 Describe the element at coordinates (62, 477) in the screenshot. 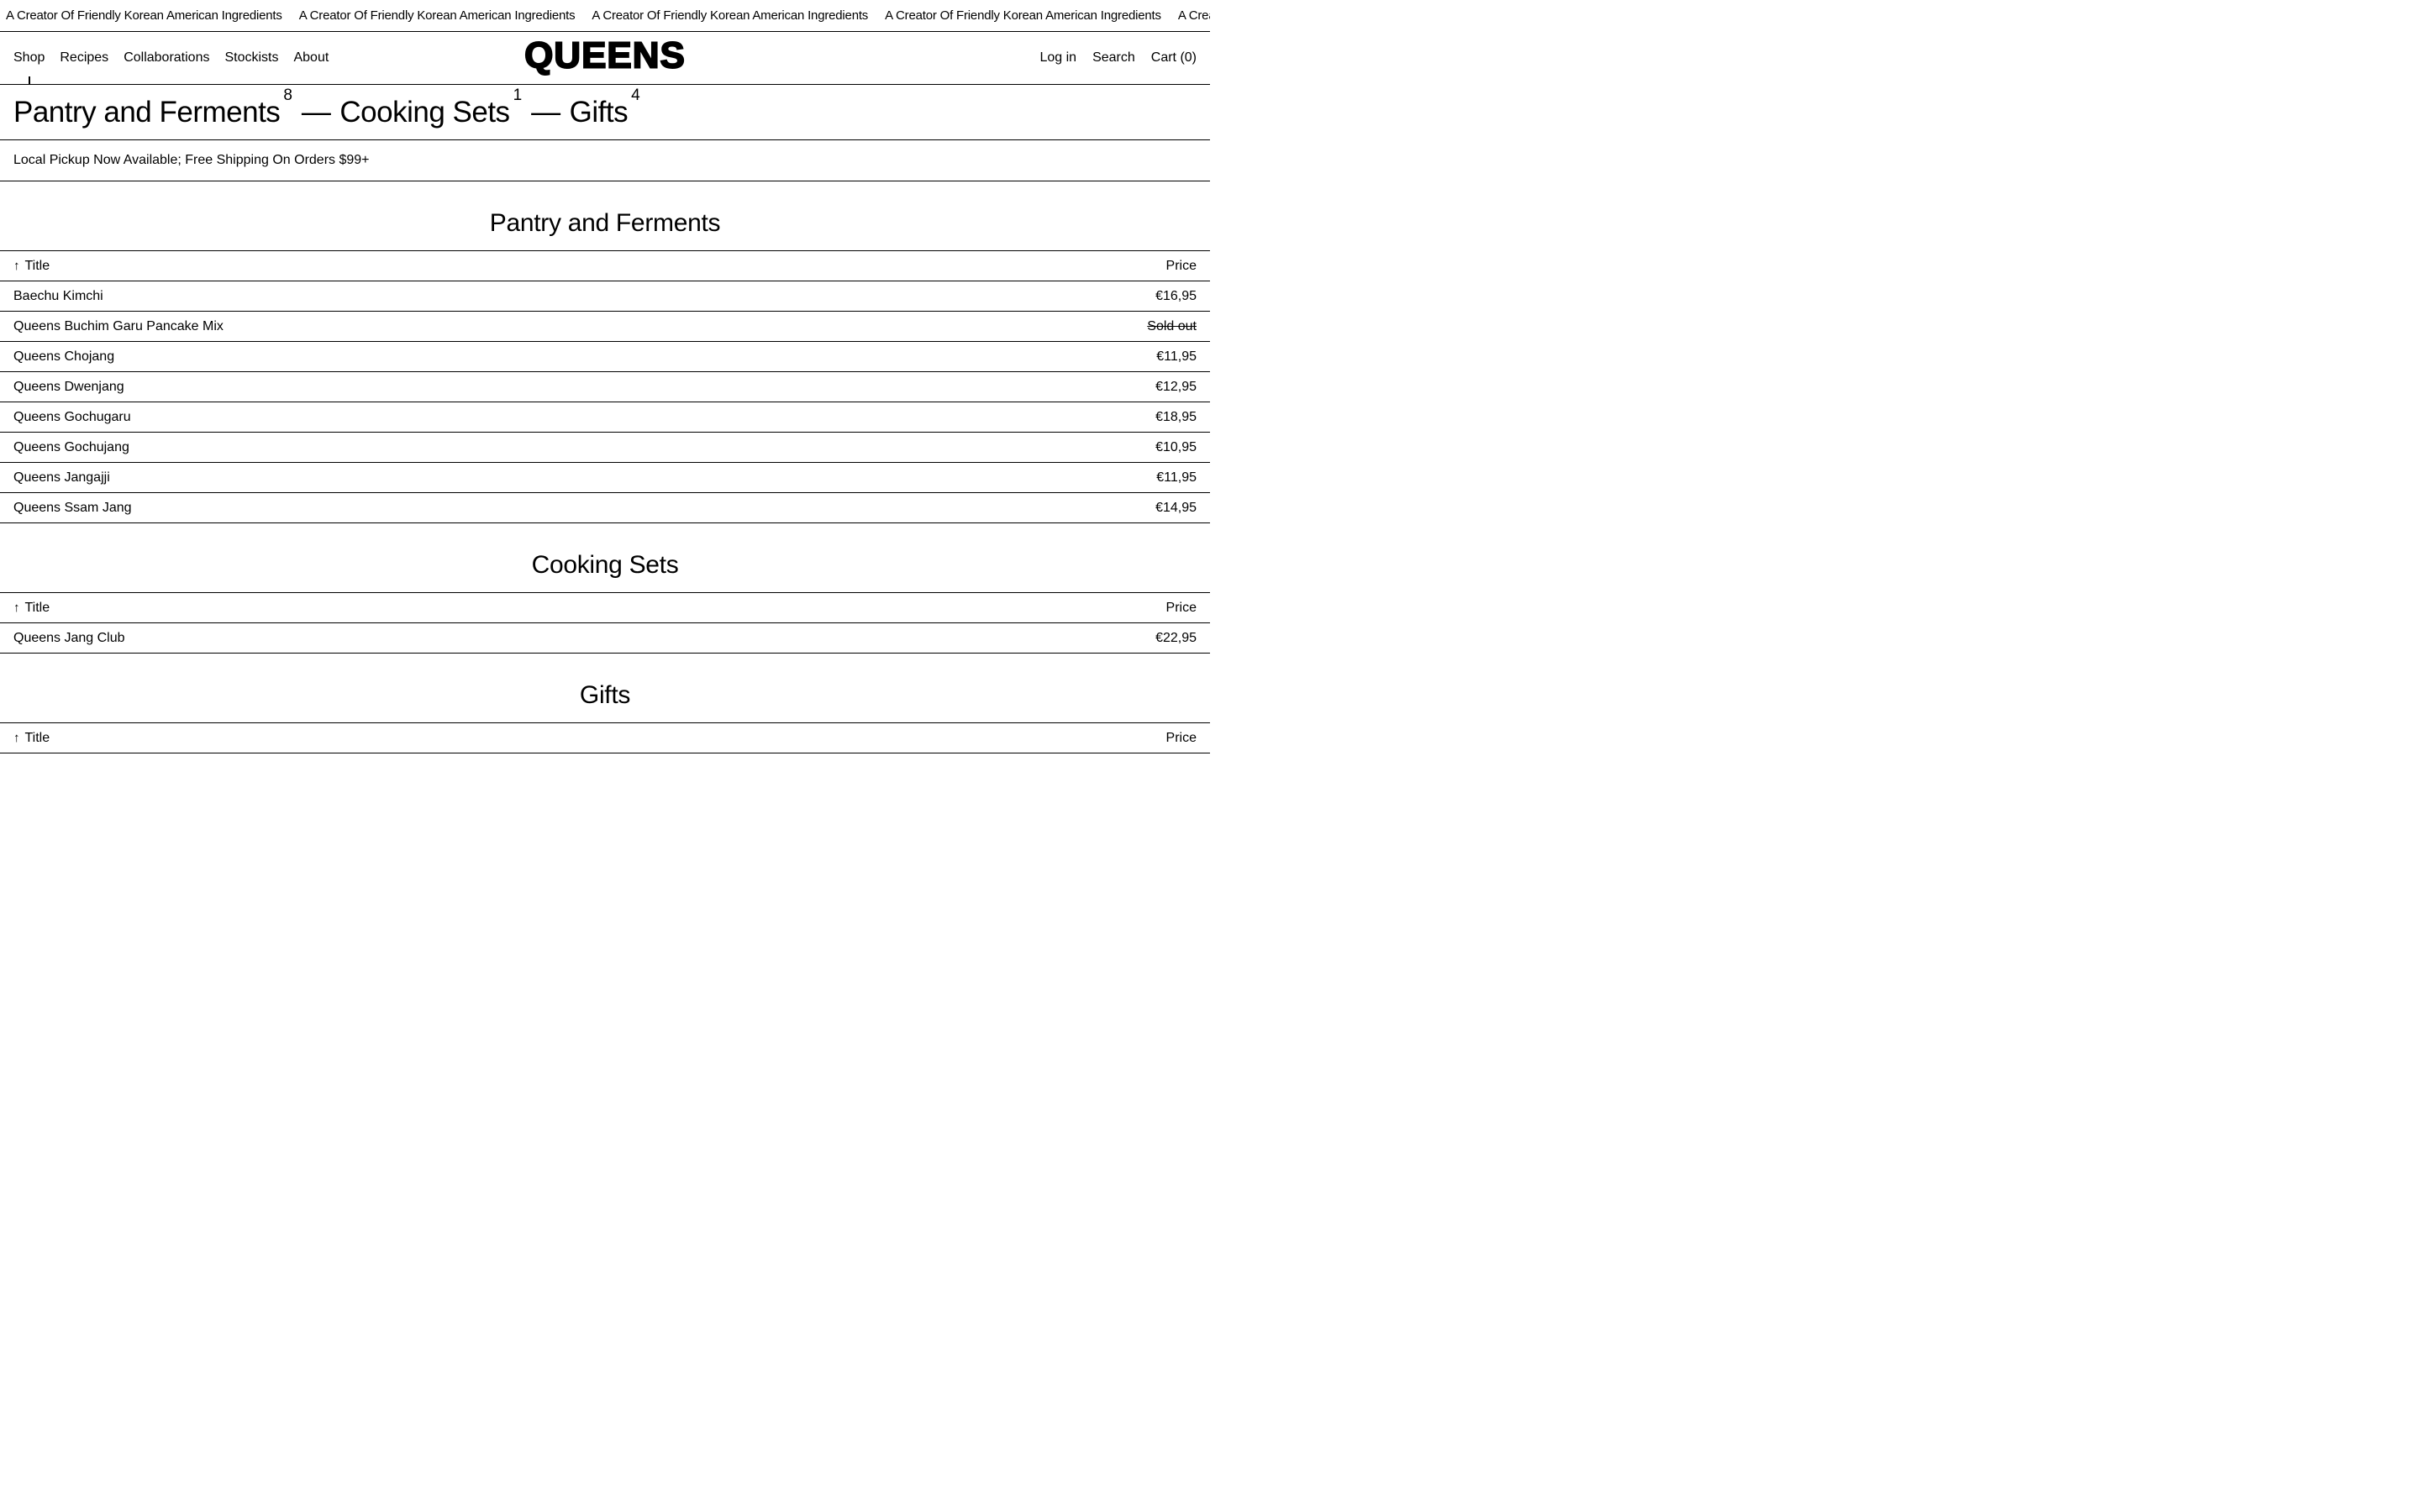

I see `product-title: Queens Jangajji` at that location.